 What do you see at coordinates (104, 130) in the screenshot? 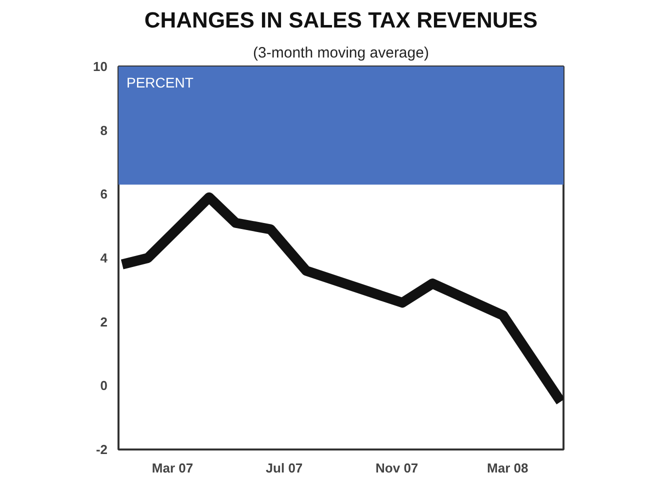
I see `y-tick-label: 8` at bounding box center [104, 130].